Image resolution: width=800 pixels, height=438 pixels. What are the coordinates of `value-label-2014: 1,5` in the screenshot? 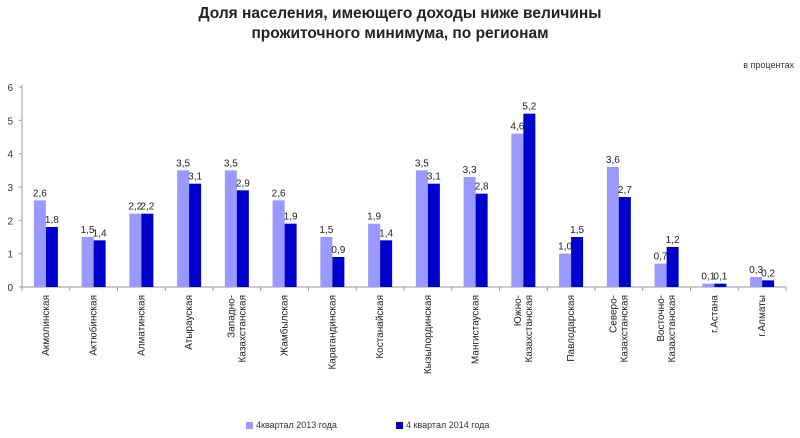 It's located at (577, 230).